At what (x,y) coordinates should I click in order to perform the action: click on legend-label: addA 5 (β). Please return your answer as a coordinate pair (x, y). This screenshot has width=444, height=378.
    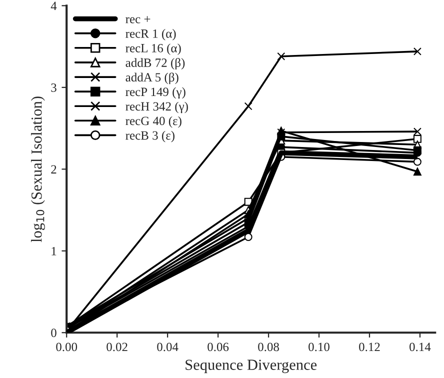
    Looking at the image, I should click on (152, 78).